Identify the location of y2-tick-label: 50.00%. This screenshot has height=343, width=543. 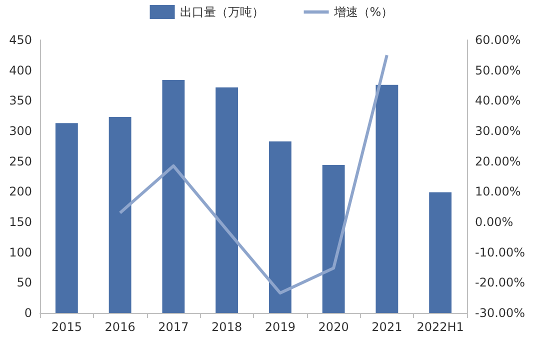
(498, 70).